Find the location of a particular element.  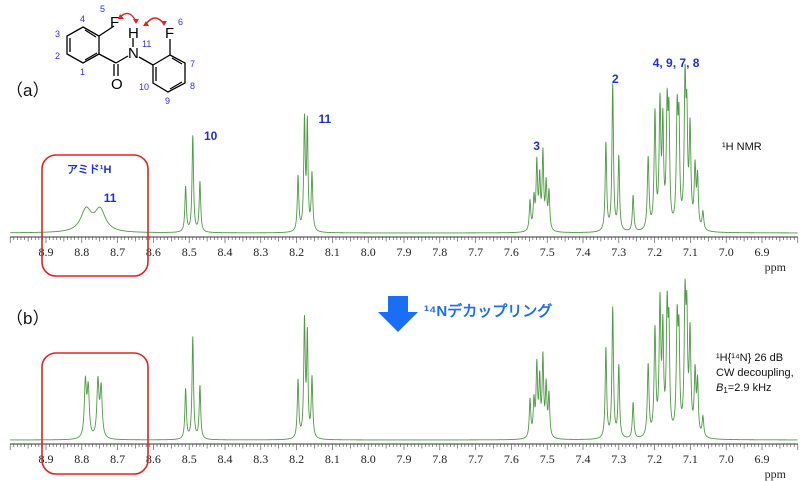

atom-number: 7 is located at coordinates (192, 64).